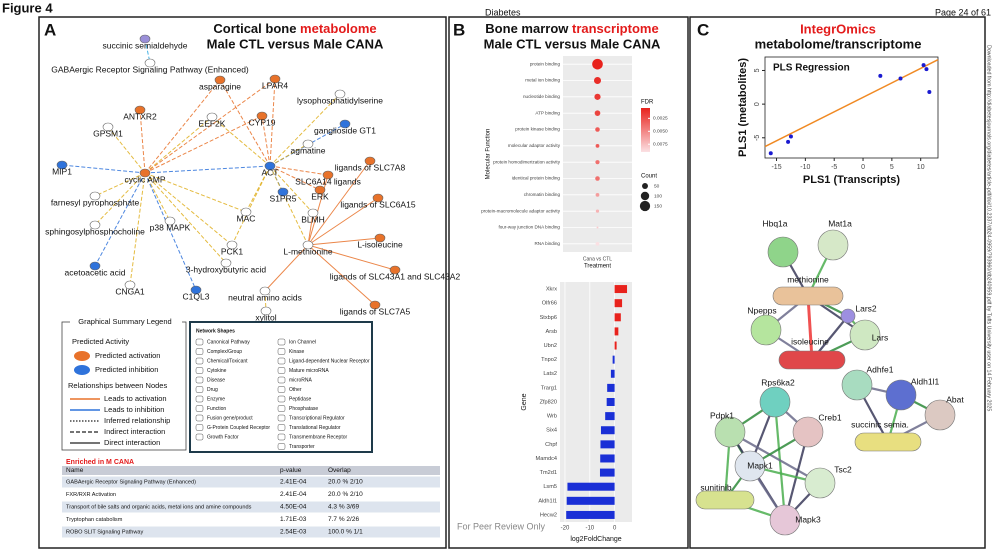 This screenshot has height=556, width=1000. Describe the element at coordinates (549, 388) in the screenshot. I see `y-tick-label: Trarg1` at that location.